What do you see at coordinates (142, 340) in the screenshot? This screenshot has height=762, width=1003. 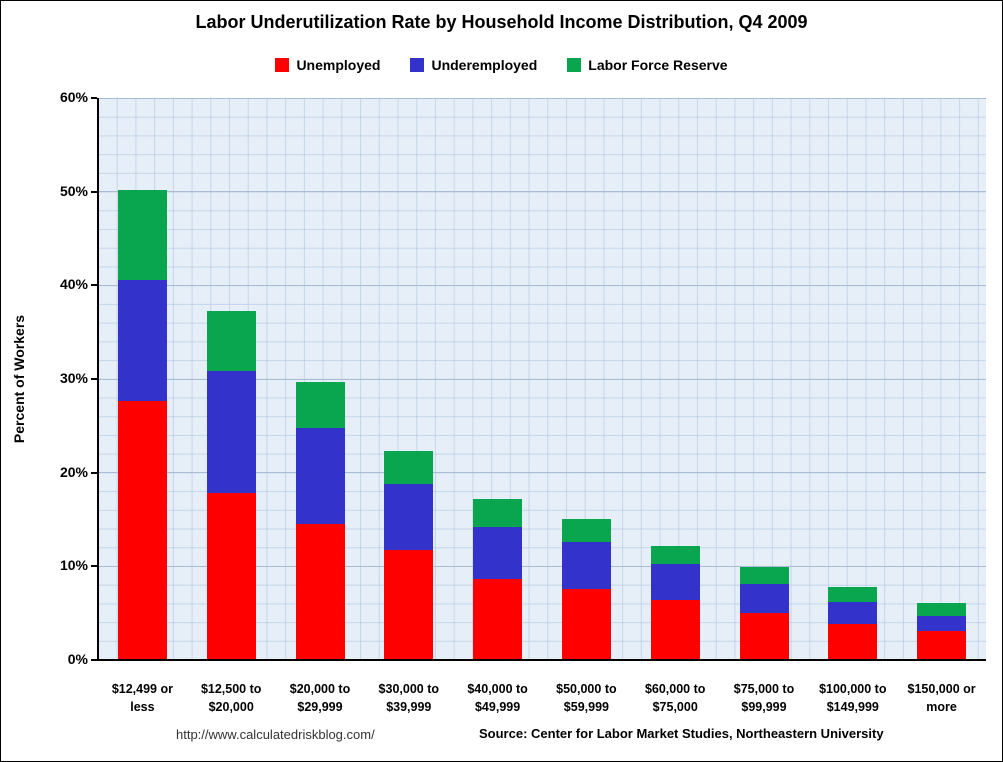 I see `bar-1-segment-underemployed` at bounding box center [142, 340].